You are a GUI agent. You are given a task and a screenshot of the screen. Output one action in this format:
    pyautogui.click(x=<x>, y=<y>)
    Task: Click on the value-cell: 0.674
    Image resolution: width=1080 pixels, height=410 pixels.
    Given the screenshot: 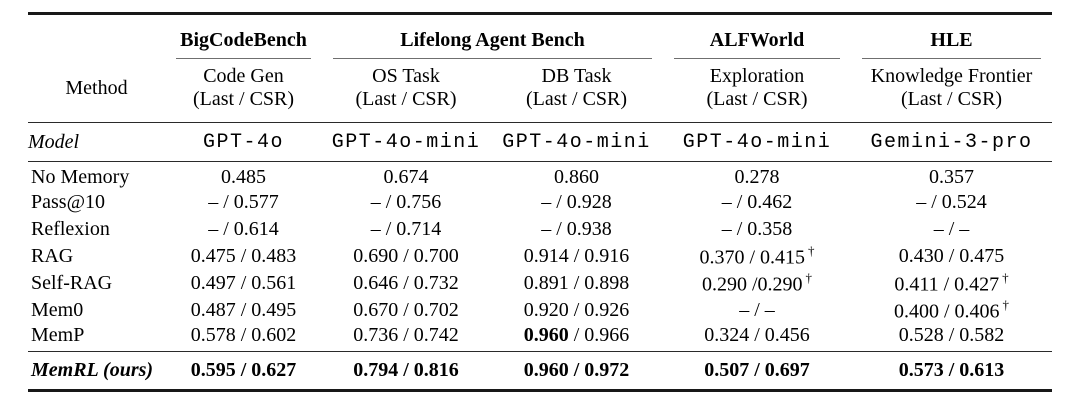 What is the action you would take?
    pyautogui.click(x=406, y=177)
    